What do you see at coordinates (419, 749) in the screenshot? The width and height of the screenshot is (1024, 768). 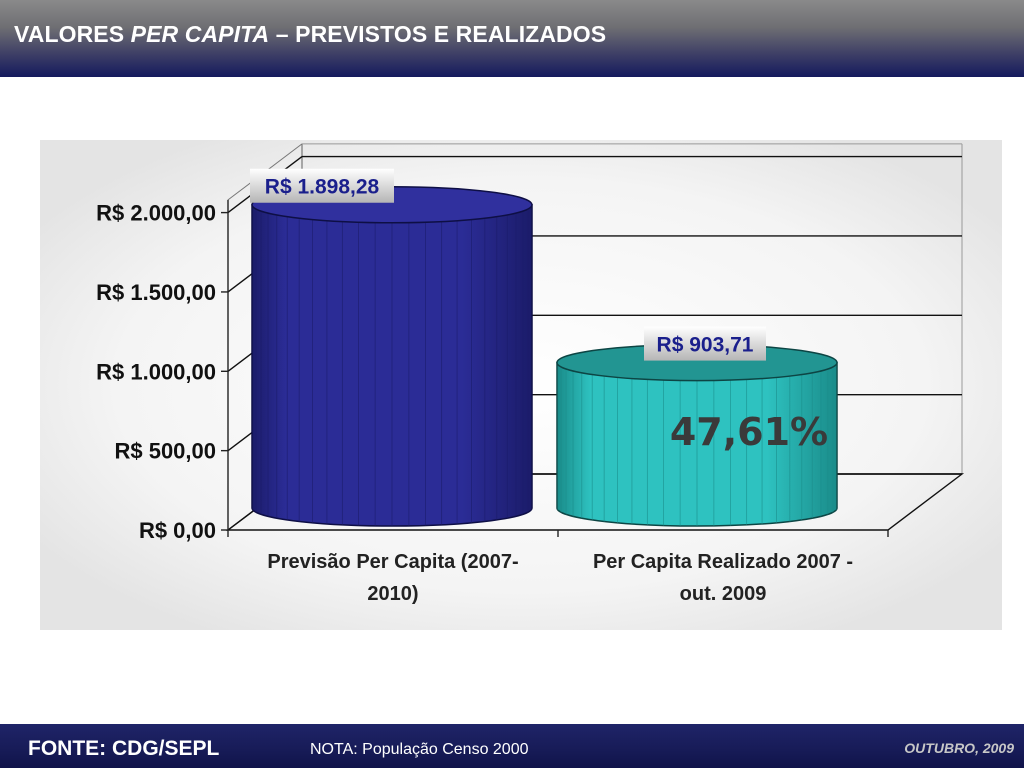 I see `note-label: NOTA: População Censo 2000` at bounding box center [419, 749].